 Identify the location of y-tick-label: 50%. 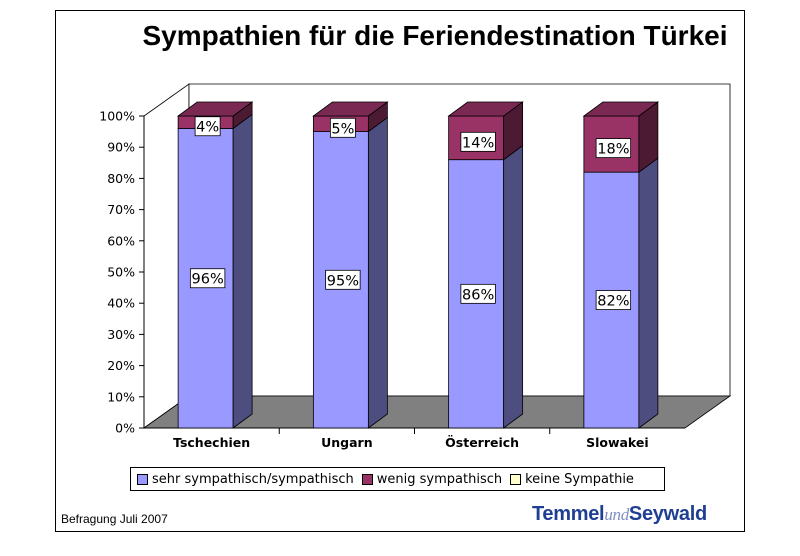
(121, 272).